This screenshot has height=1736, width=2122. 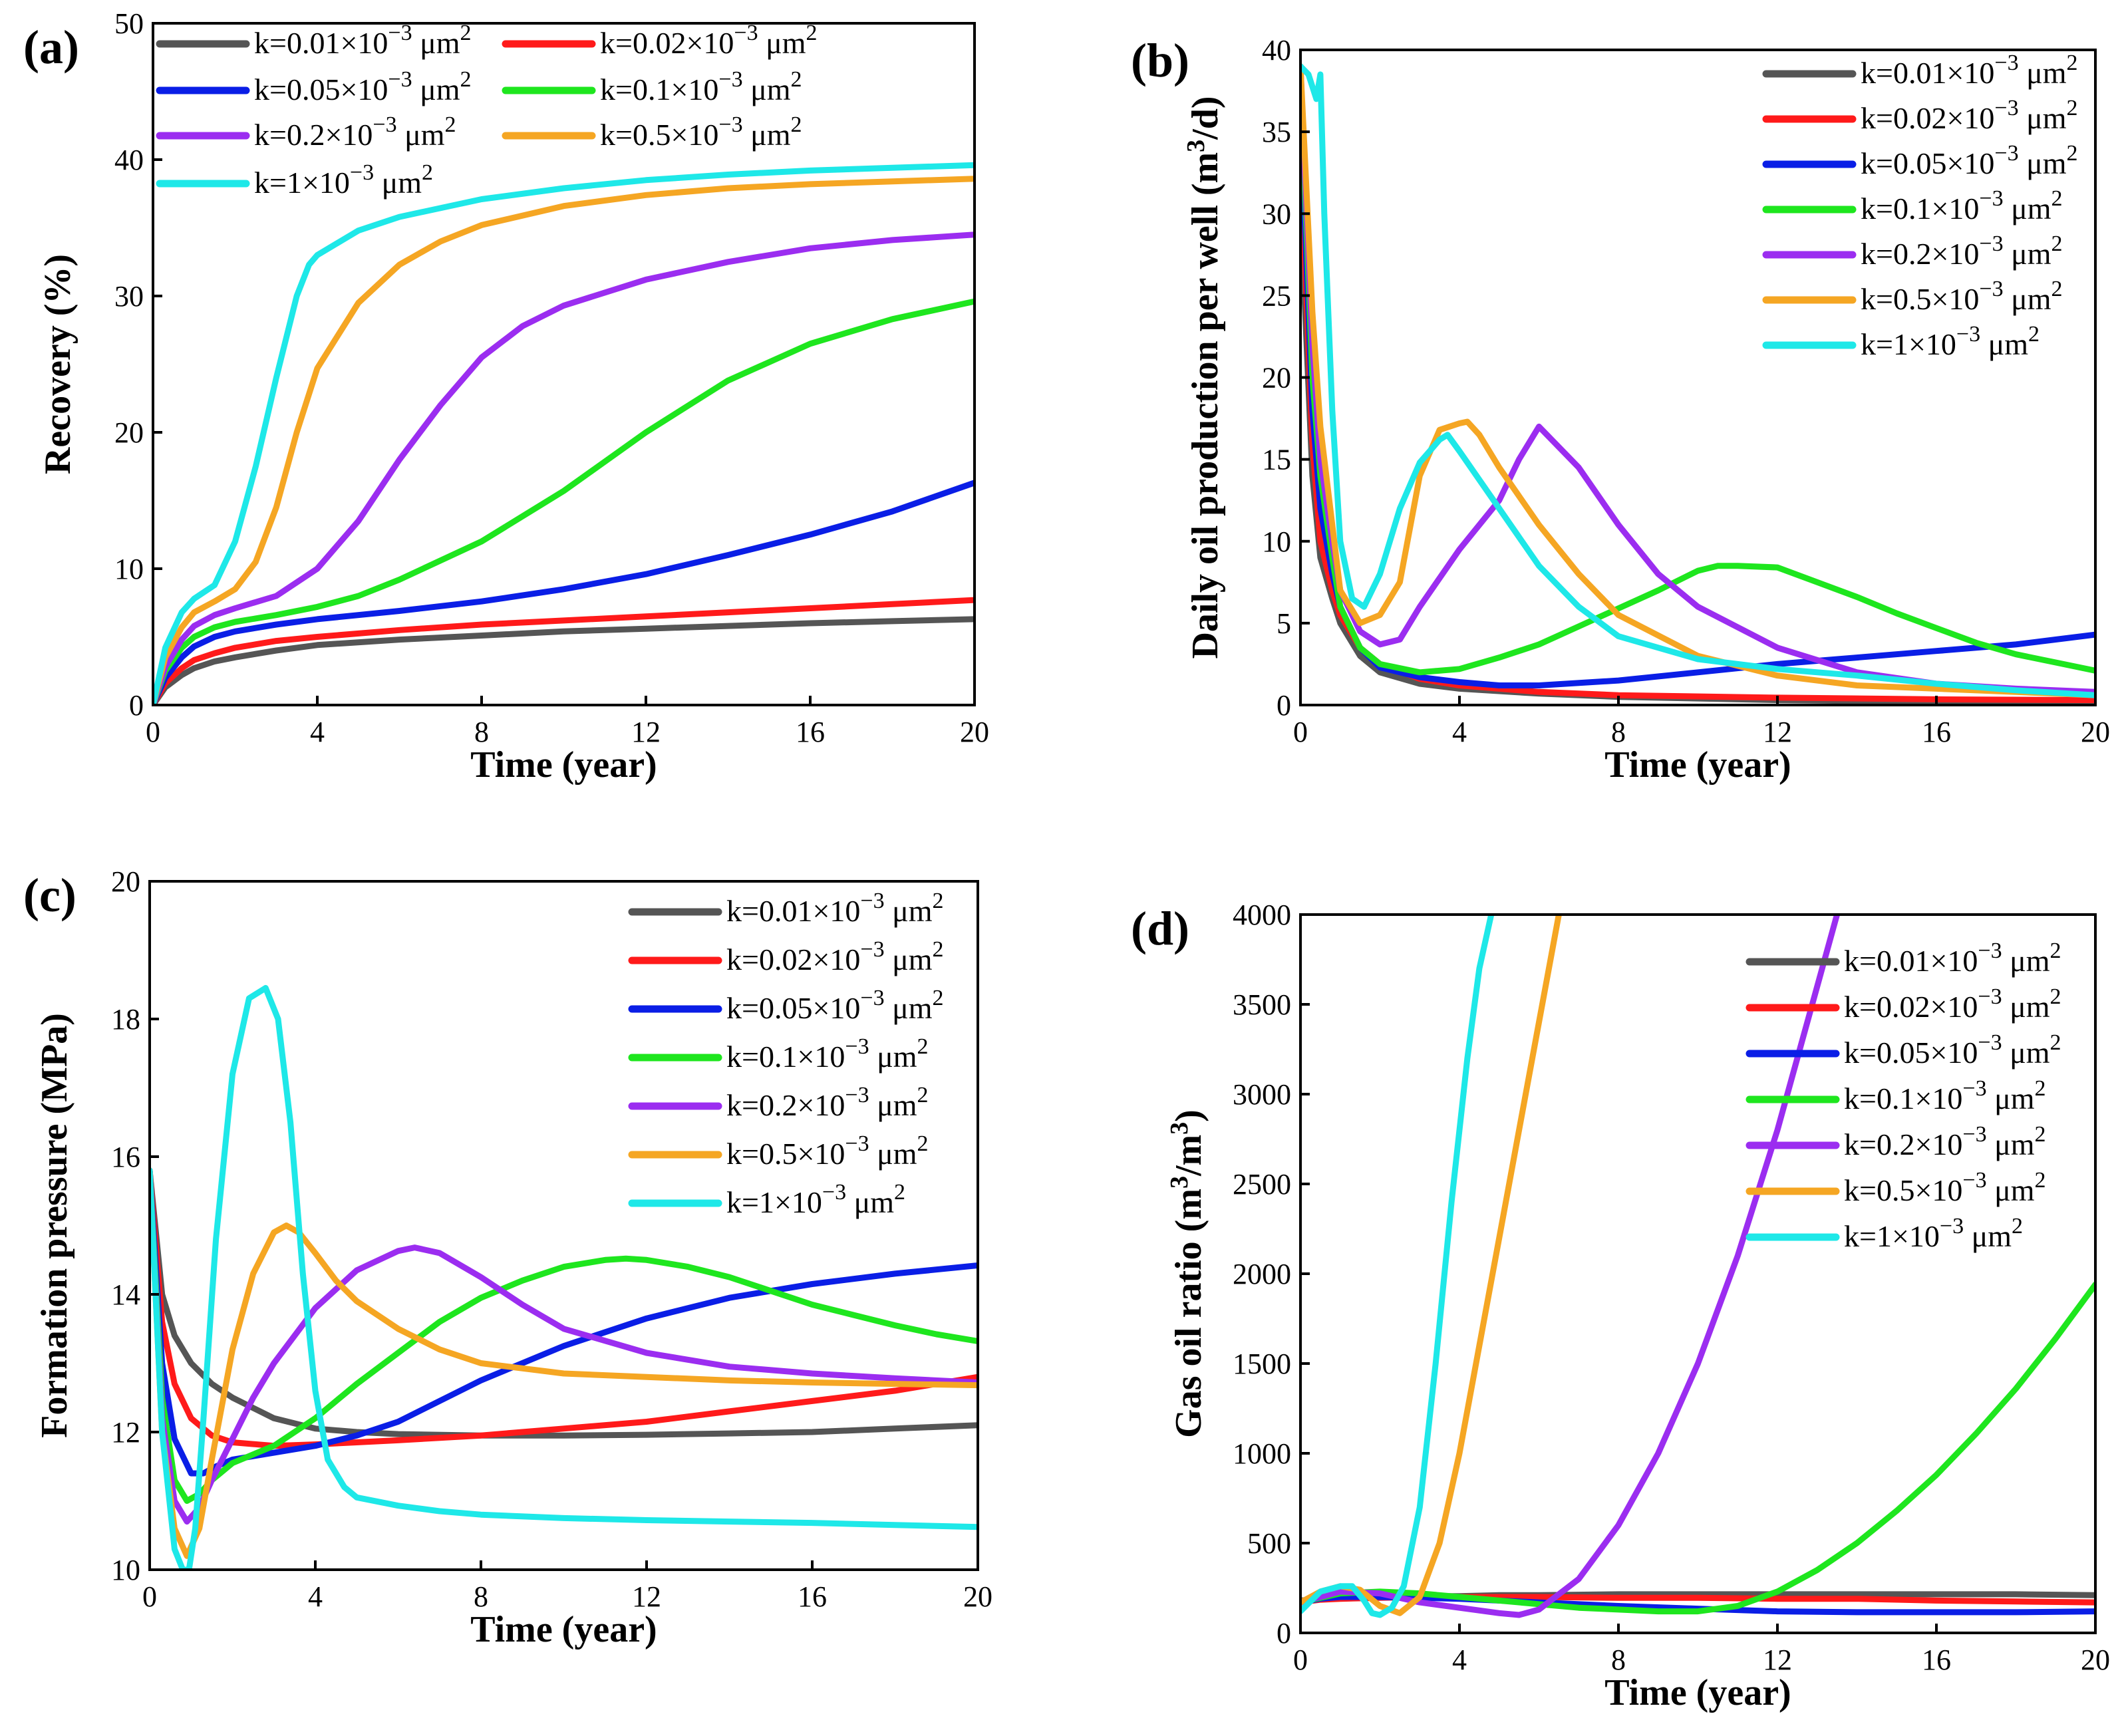 What do you see at coordinates (125, 1019) in the screenshot?
I see `y-tick-label: 18` at bounding box center [125, 1019].